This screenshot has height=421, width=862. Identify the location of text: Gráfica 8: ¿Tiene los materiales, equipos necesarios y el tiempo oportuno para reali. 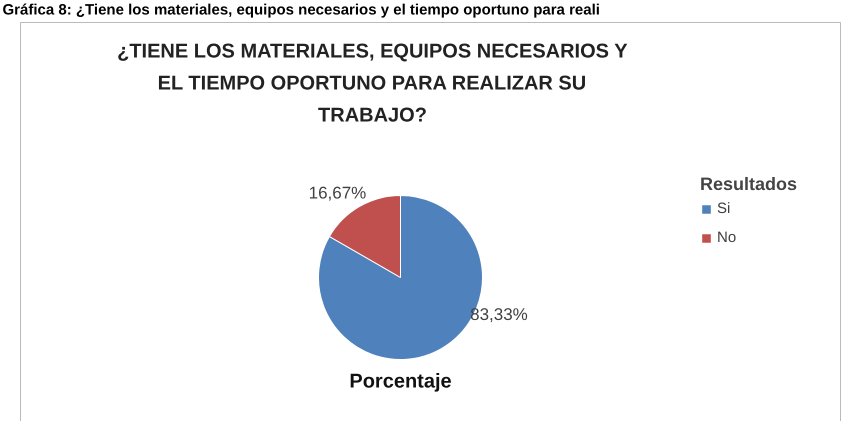
(301, 10).